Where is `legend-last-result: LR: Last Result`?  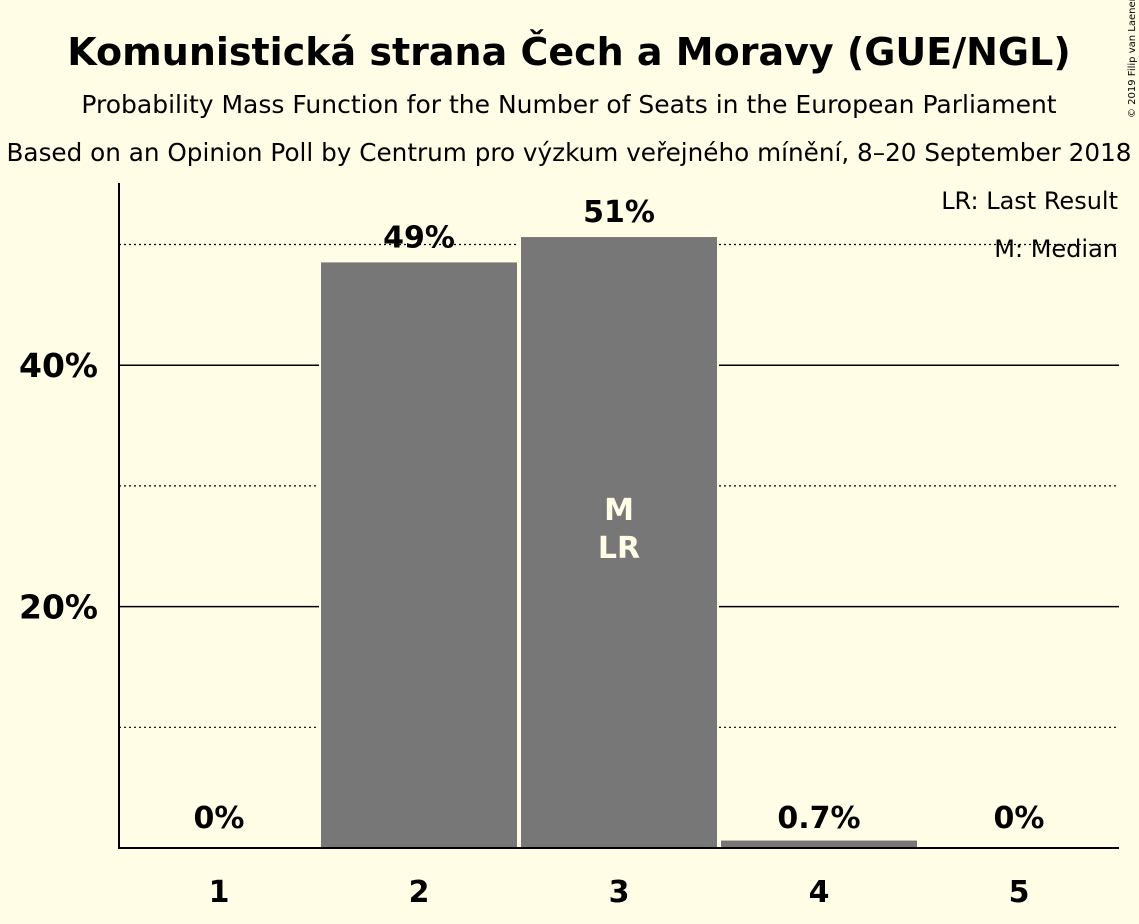 legend-last-result: LR: Last Result is located at coordinates (1029, 201).